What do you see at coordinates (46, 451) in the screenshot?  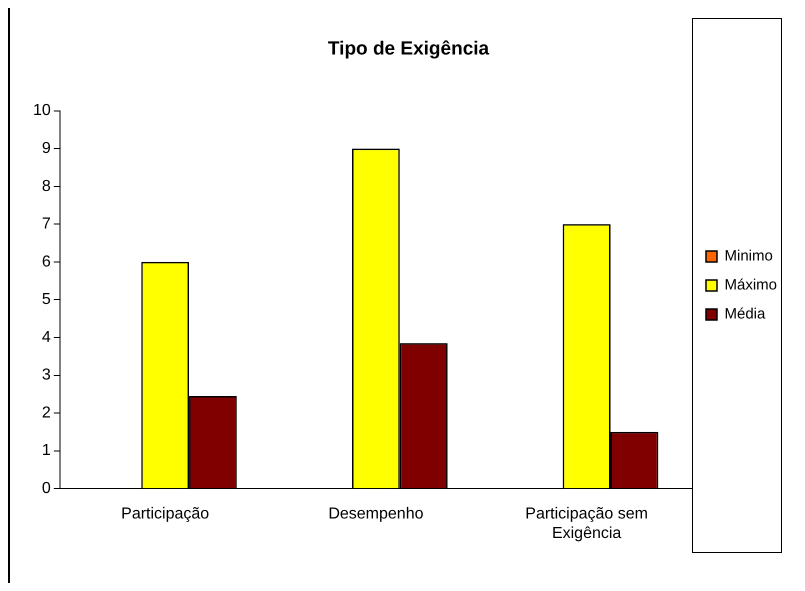 I see `y-tick-label: 1` at bounding box center [46, 451].